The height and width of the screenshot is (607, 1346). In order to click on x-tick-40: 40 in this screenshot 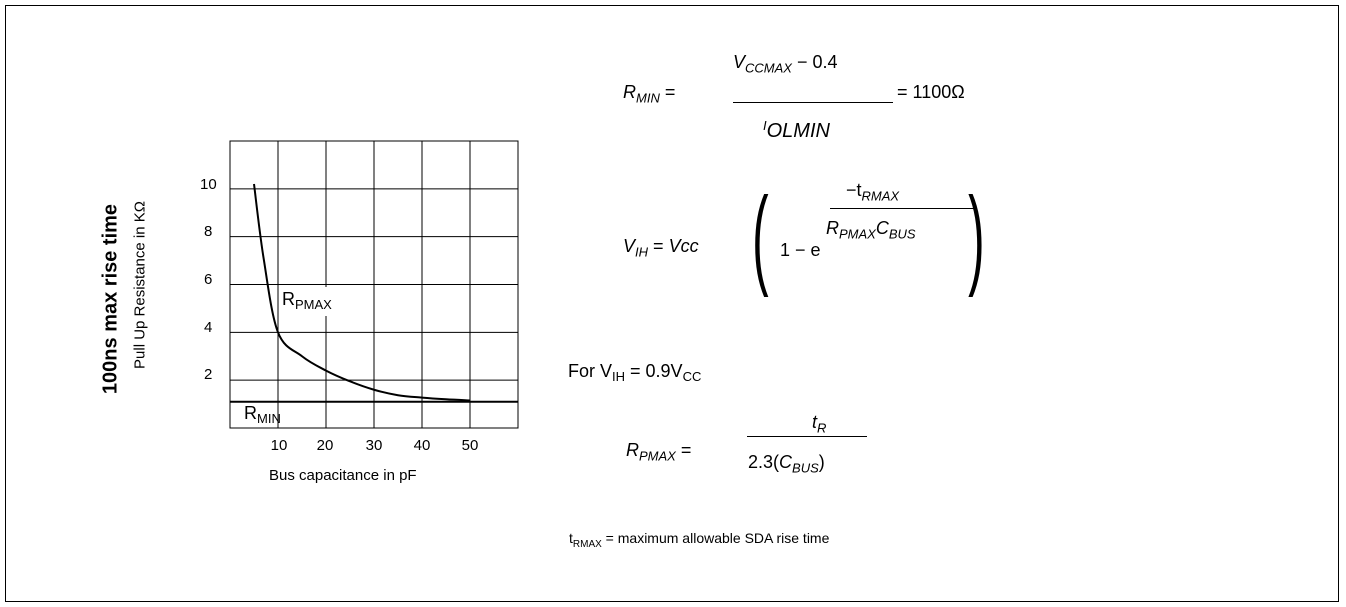, I will do `click(422, 445)`.